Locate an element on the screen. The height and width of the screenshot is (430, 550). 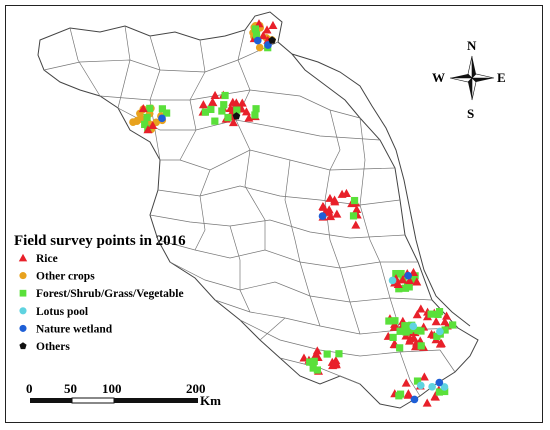
compass-east-label: E is located at coordinates (501, 77).